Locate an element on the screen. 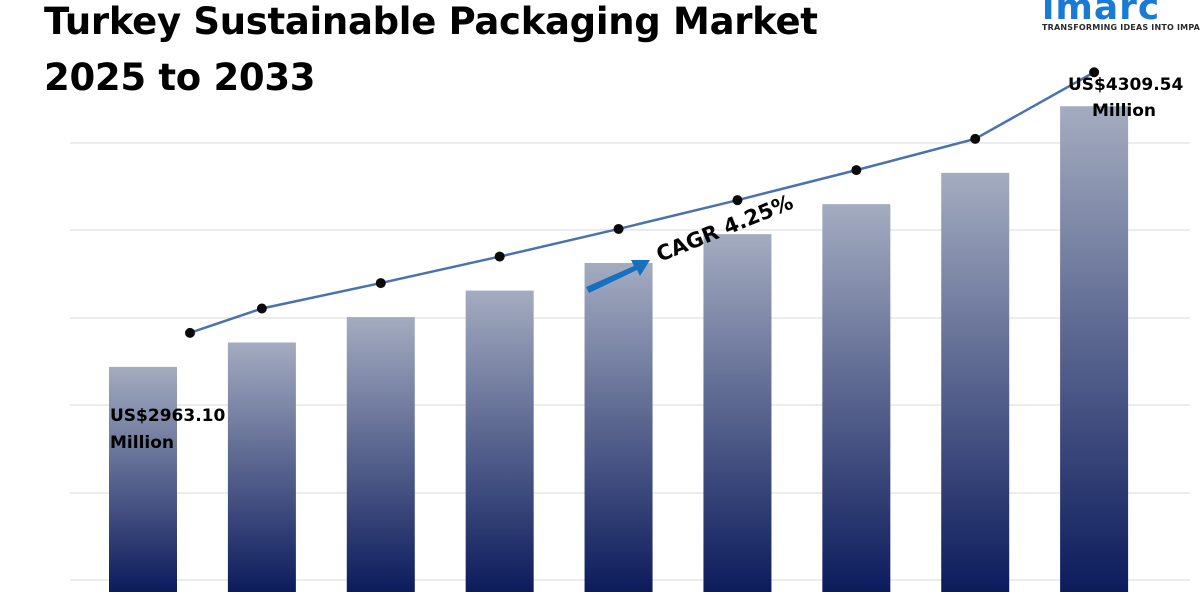  cagr-arrow-icon is located at coordinates (618, 276).